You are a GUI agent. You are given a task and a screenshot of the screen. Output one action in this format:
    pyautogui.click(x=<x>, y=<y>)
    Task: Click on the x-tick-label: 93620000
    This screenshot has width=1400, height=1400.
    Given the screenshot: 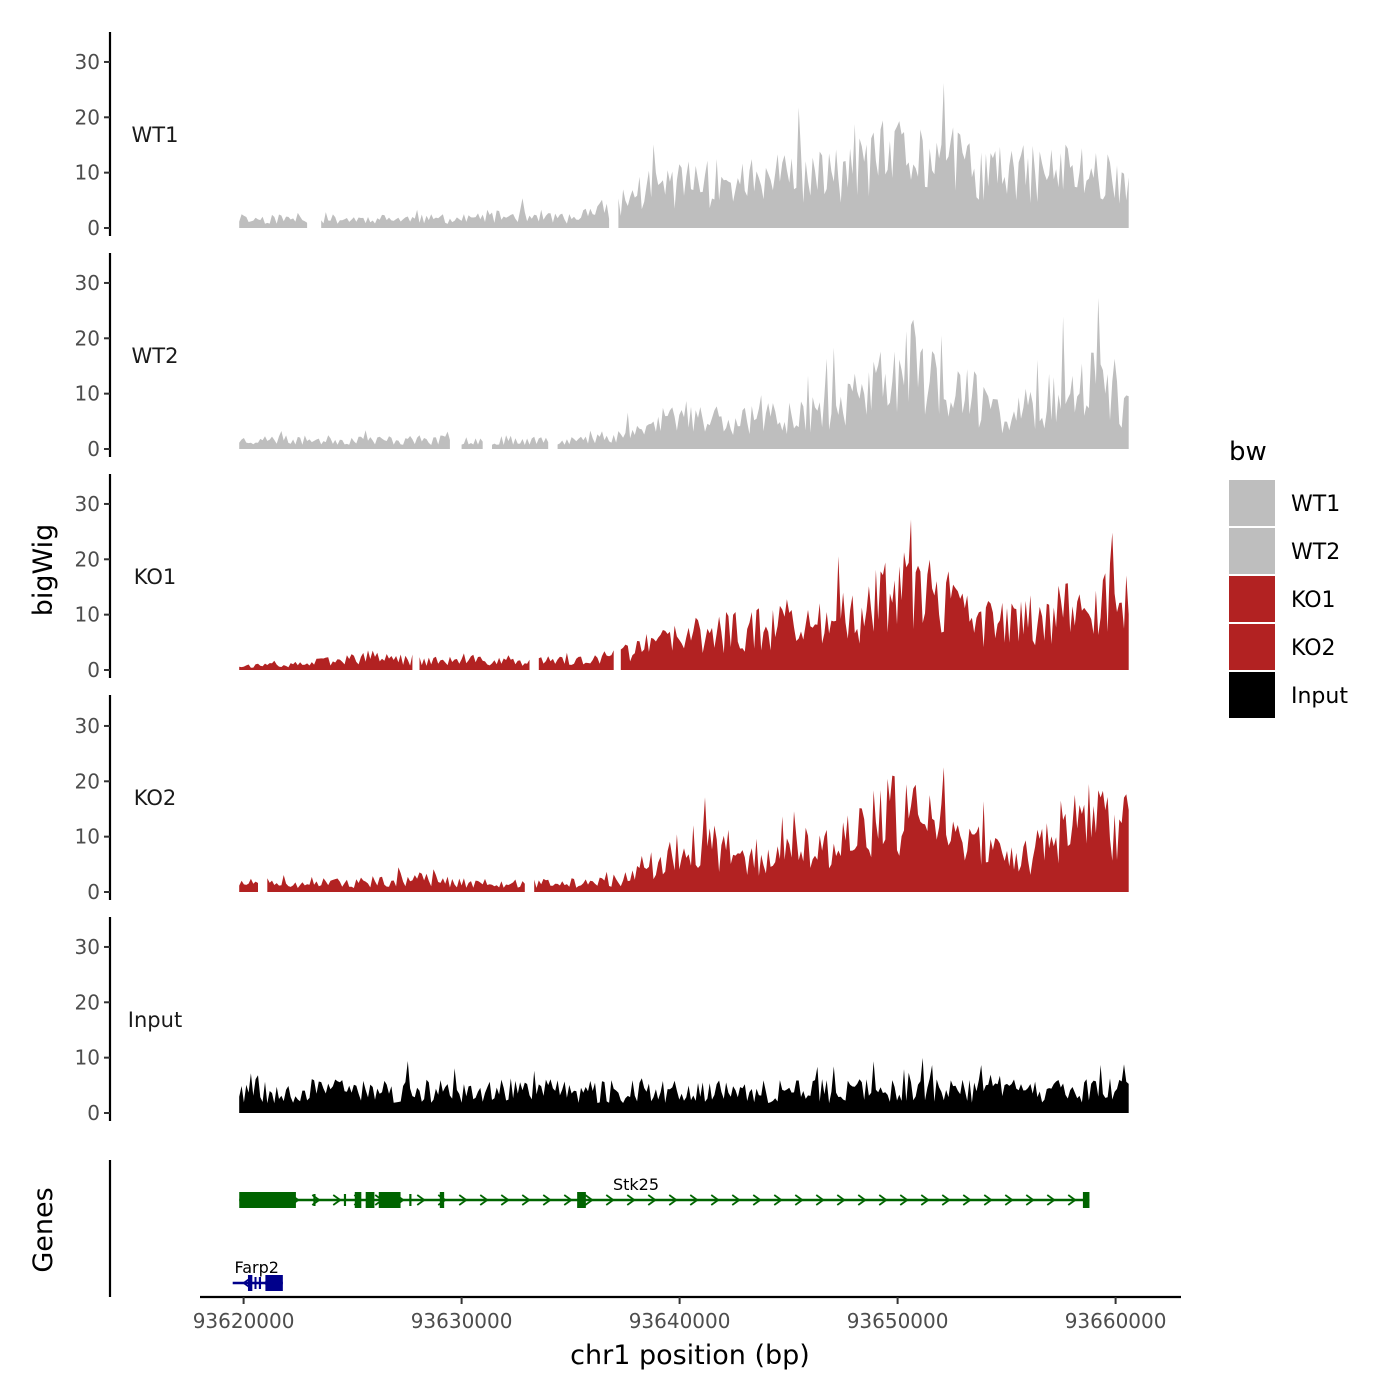 What is the action you would take?
    pyautogui.click(x=244, y=1321)
    